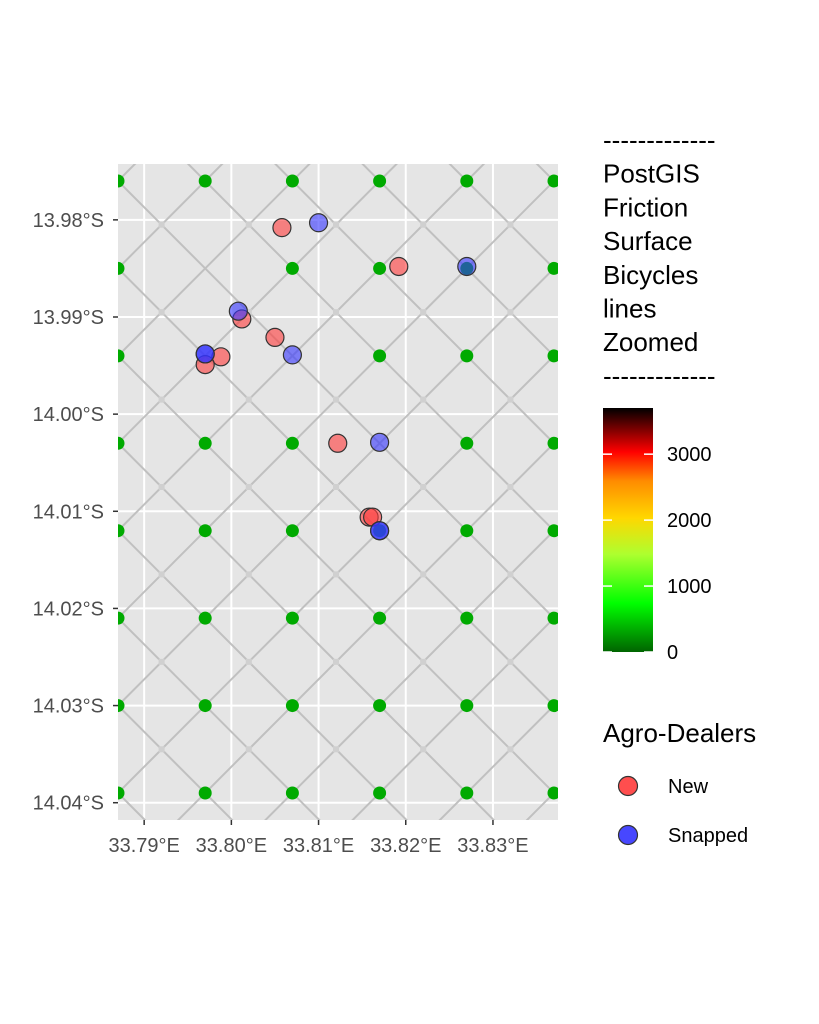  Describe the element at coordinates (68, 707) in the screenshot. I see `y-tick-label: 14.03°S` at that location.